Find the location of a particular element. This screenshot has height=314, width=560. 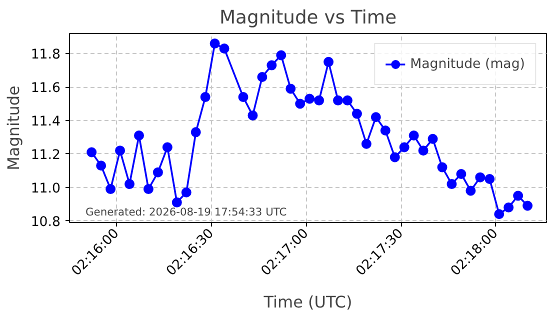

y-tick-label: 11.2 is located at coordinates (45, 155).